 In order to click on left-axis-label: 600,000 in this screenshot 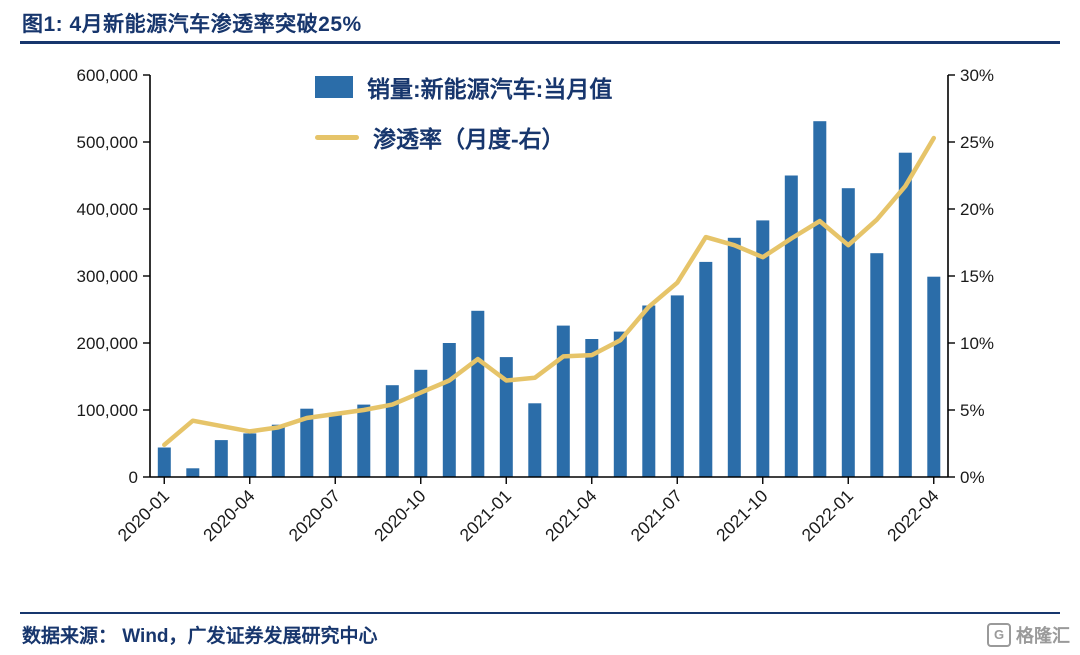, I will do `click(107, 75)`.